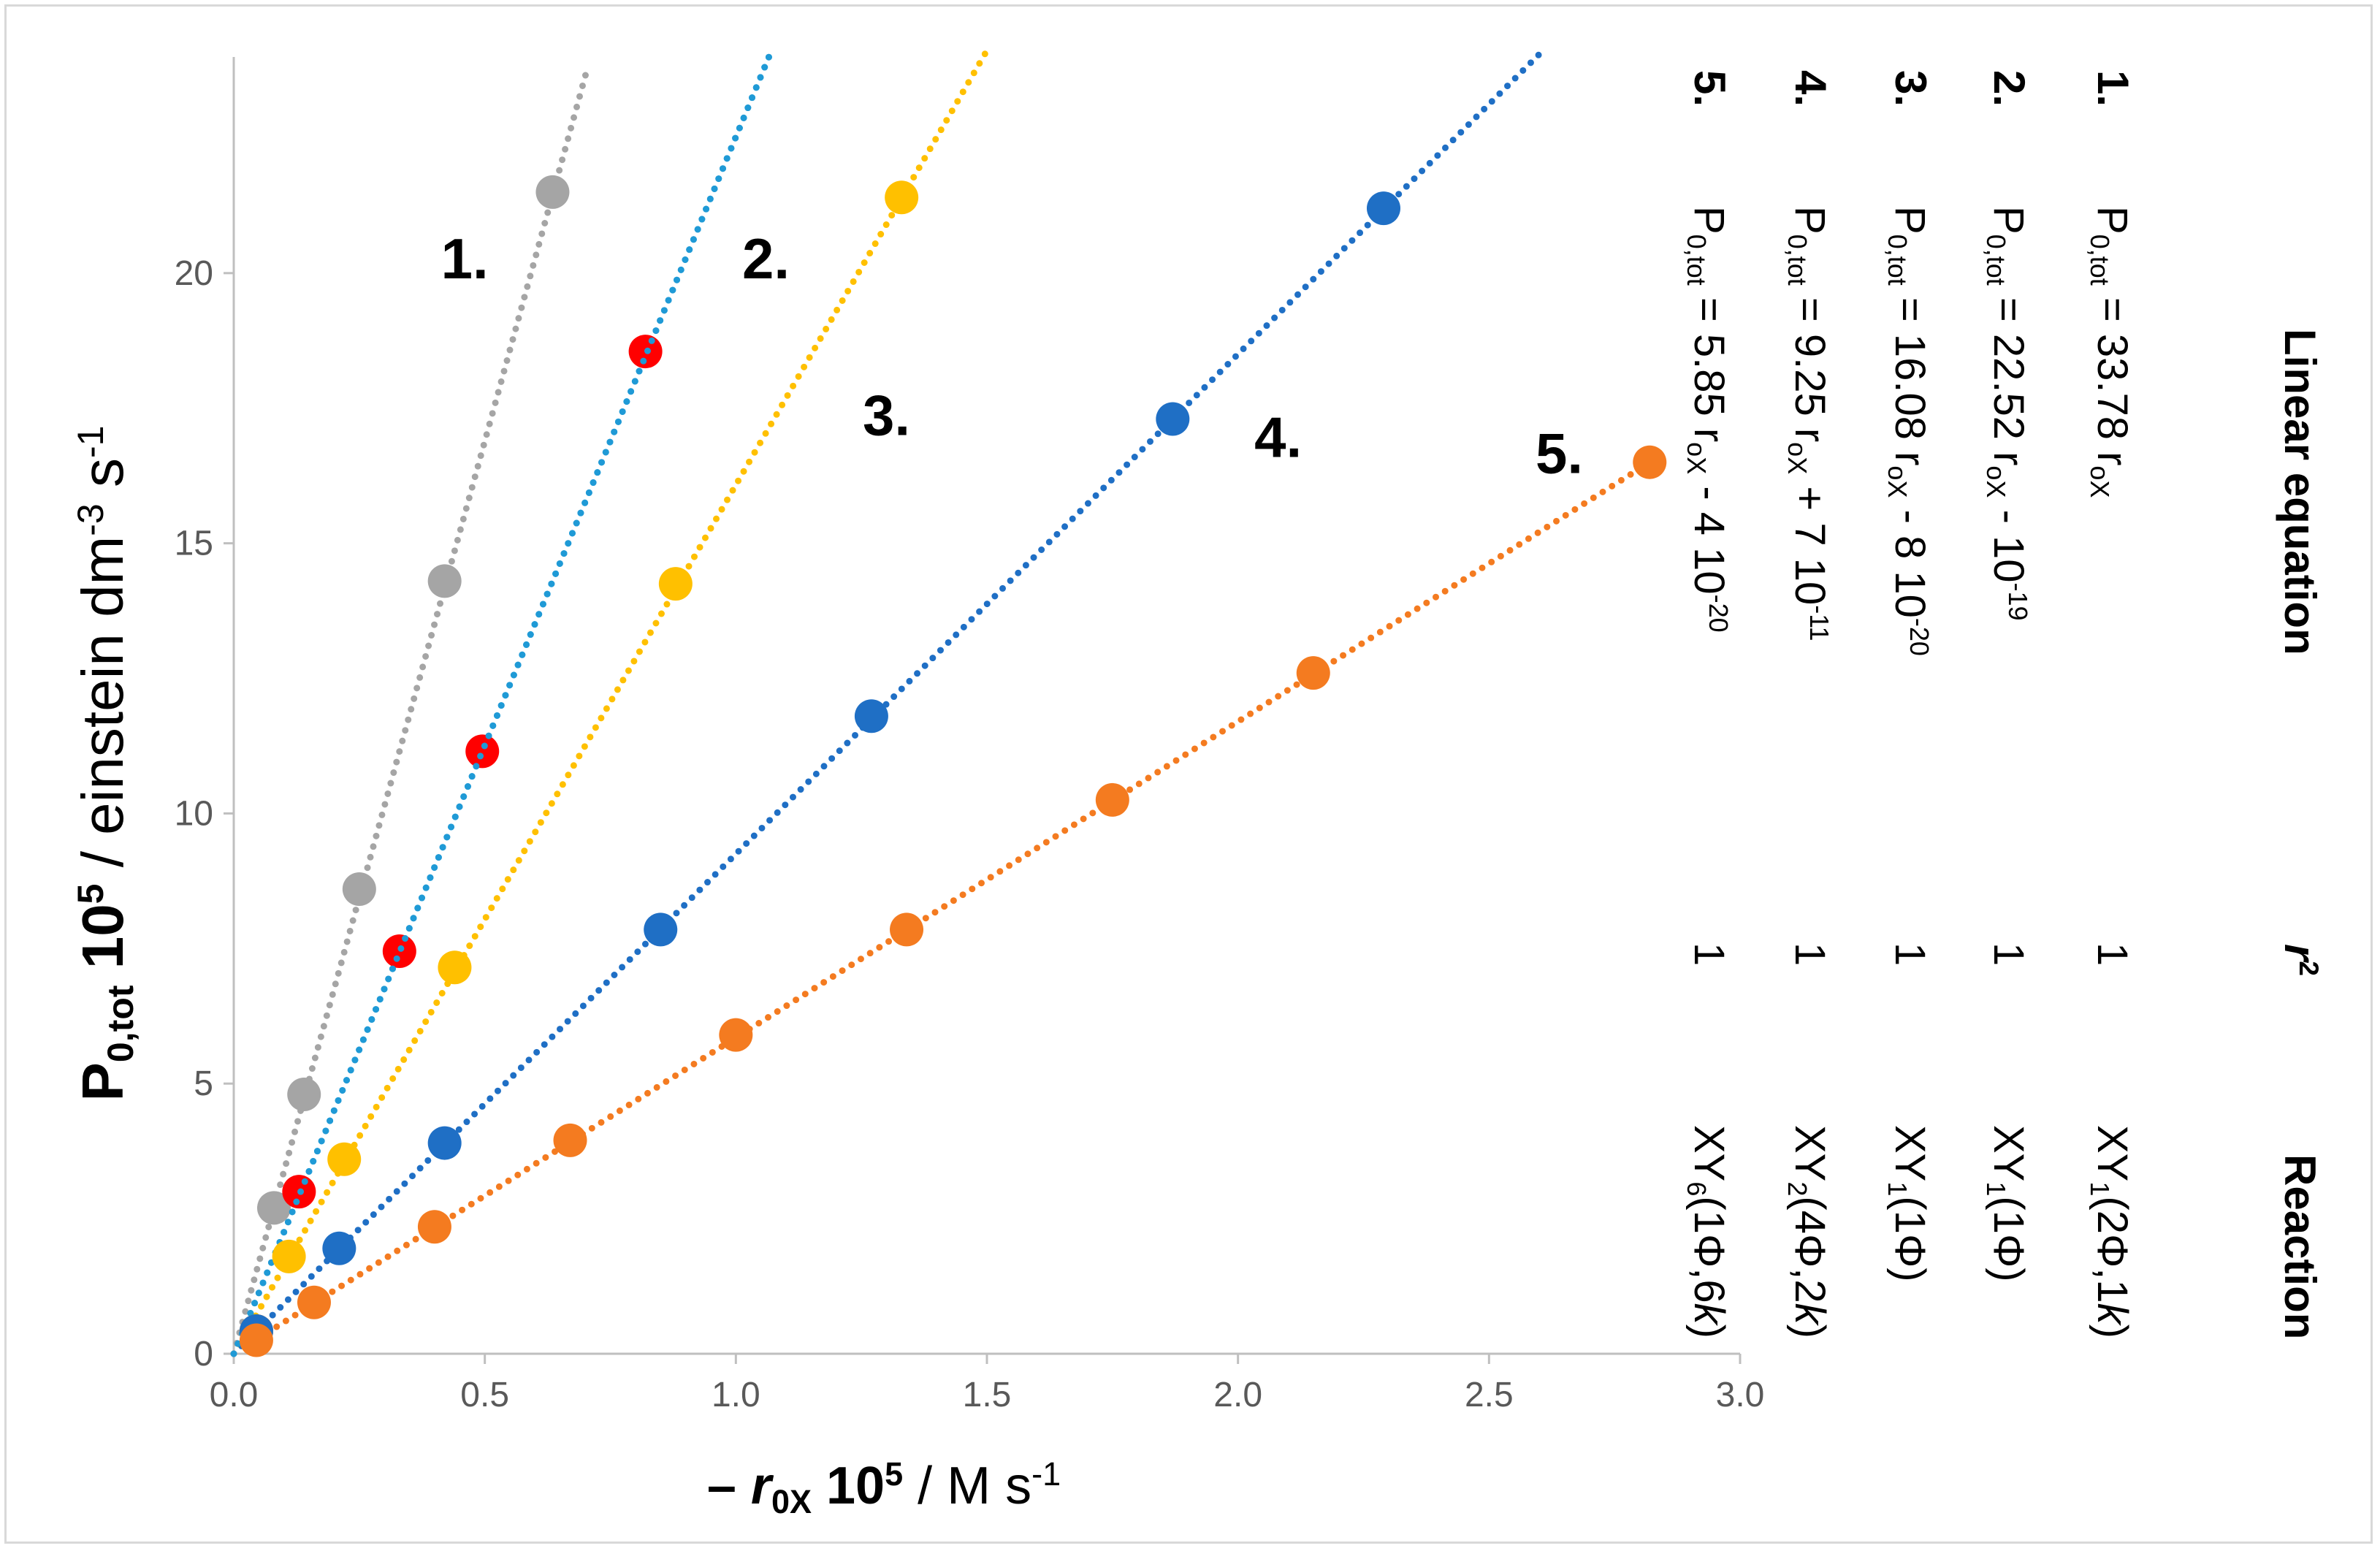 This screenshot has height=1551, width=2380. Describe the element at coordinates (1237, 1395) in the screenshot. I see `x-tick-label: 2.0` at that location.